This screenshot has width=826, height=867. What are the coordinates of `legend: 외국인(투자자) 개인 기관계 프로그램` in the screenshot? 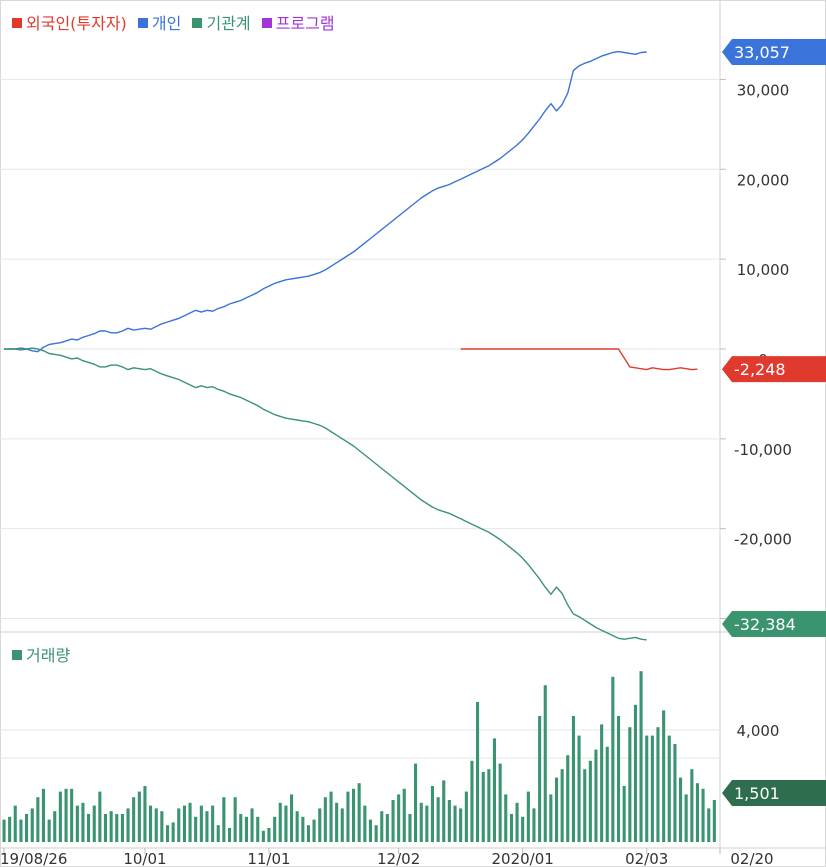 It's located at (176, 22).